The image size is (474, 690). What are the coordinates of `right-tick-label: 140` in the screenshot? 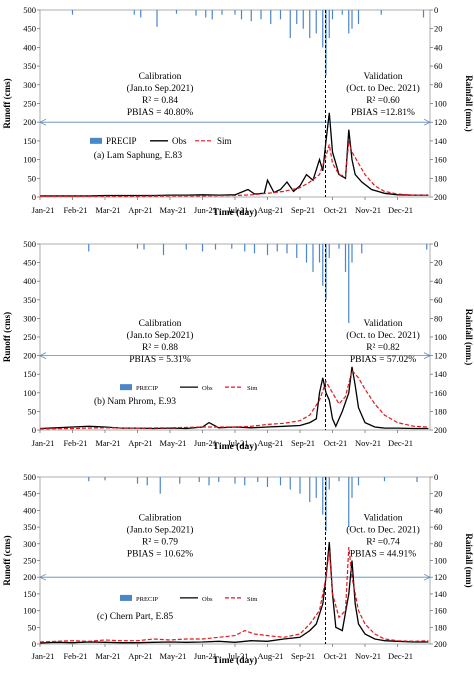 It's located at (440, 141).